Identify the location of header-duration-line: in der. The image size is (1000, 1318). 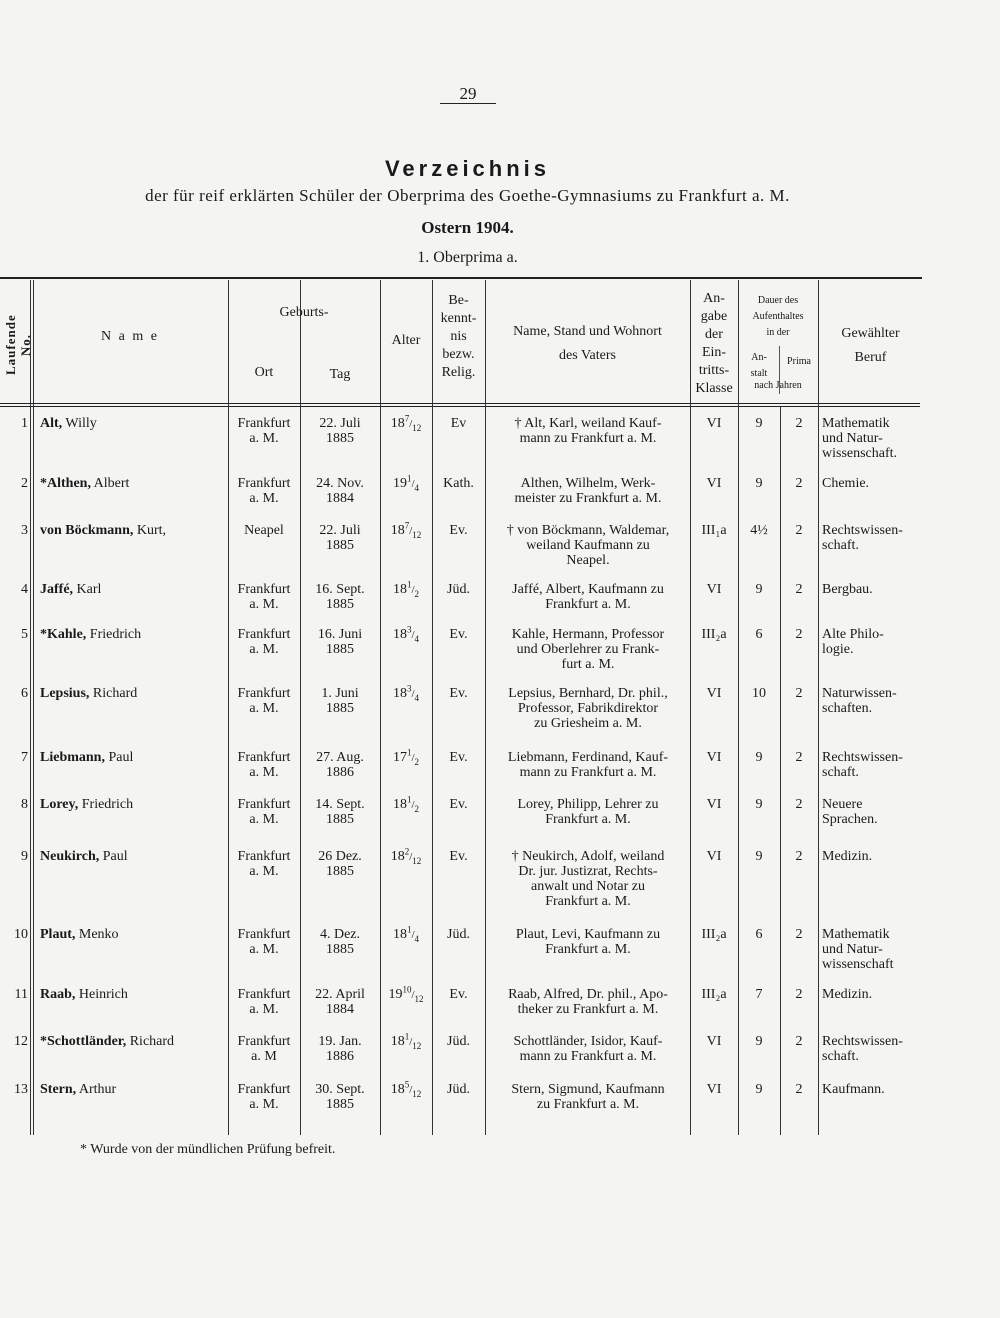
(778, 332).